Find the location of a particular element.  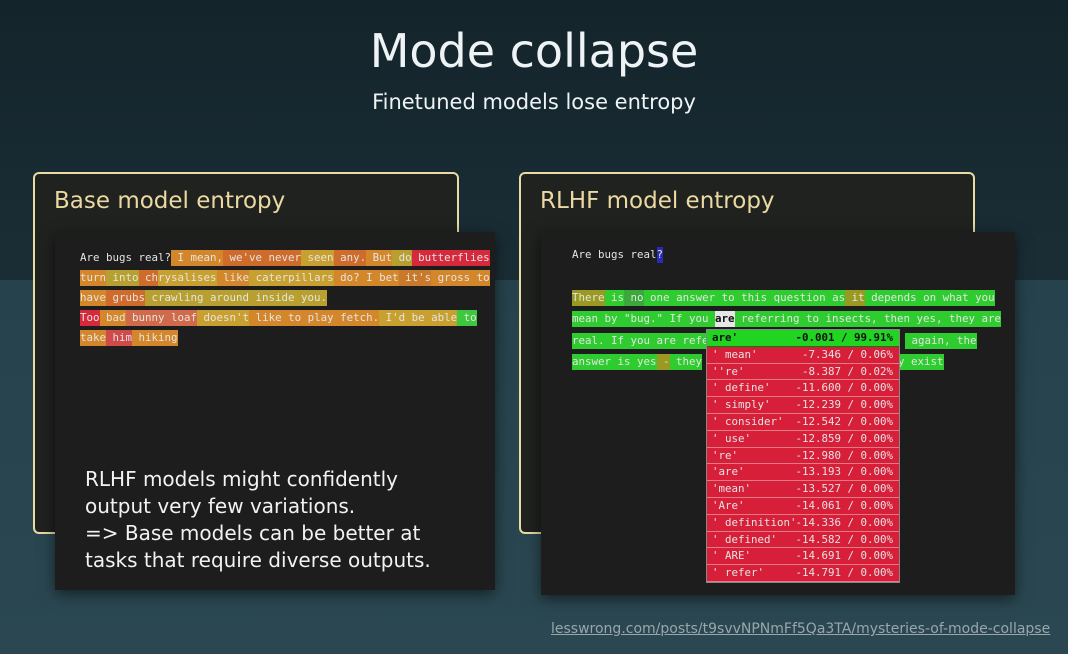

logprob: -11.600 / 0.00% is located at coordinates (844, 388).